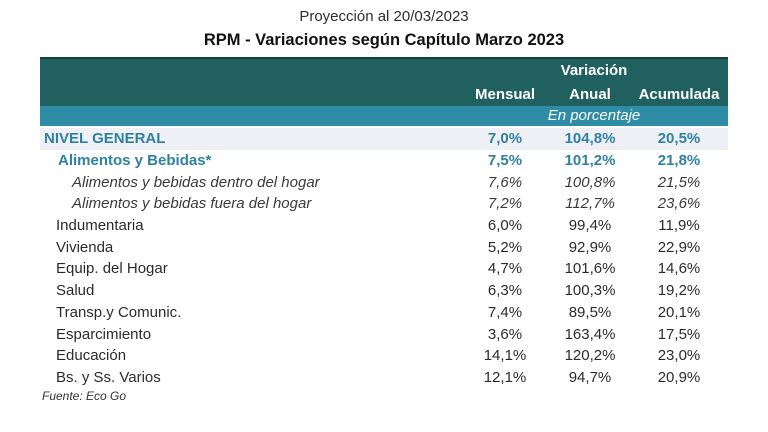  Describe the element at coordinates (384, 71) in the screenshot. I see `group-header-row: Variación` at that location.